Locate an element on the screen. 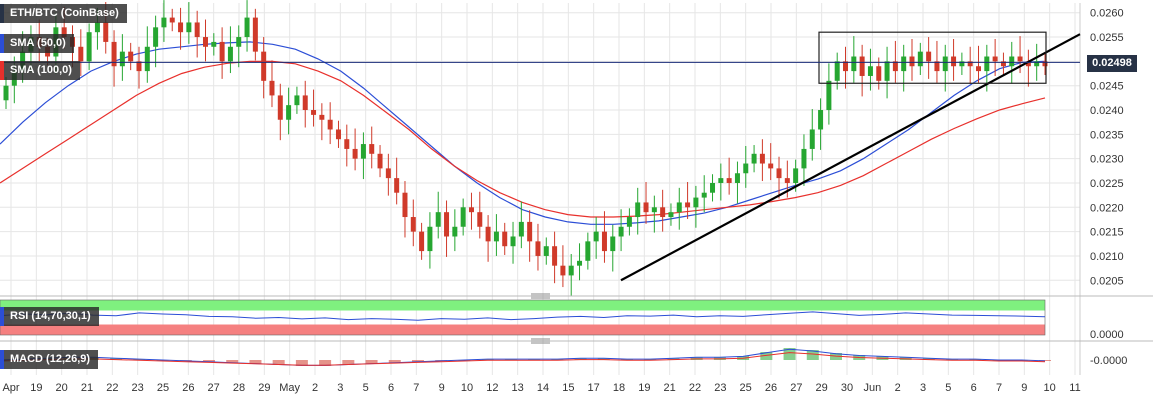  x-tick-label: 28 is located at coordinates (239, 388).